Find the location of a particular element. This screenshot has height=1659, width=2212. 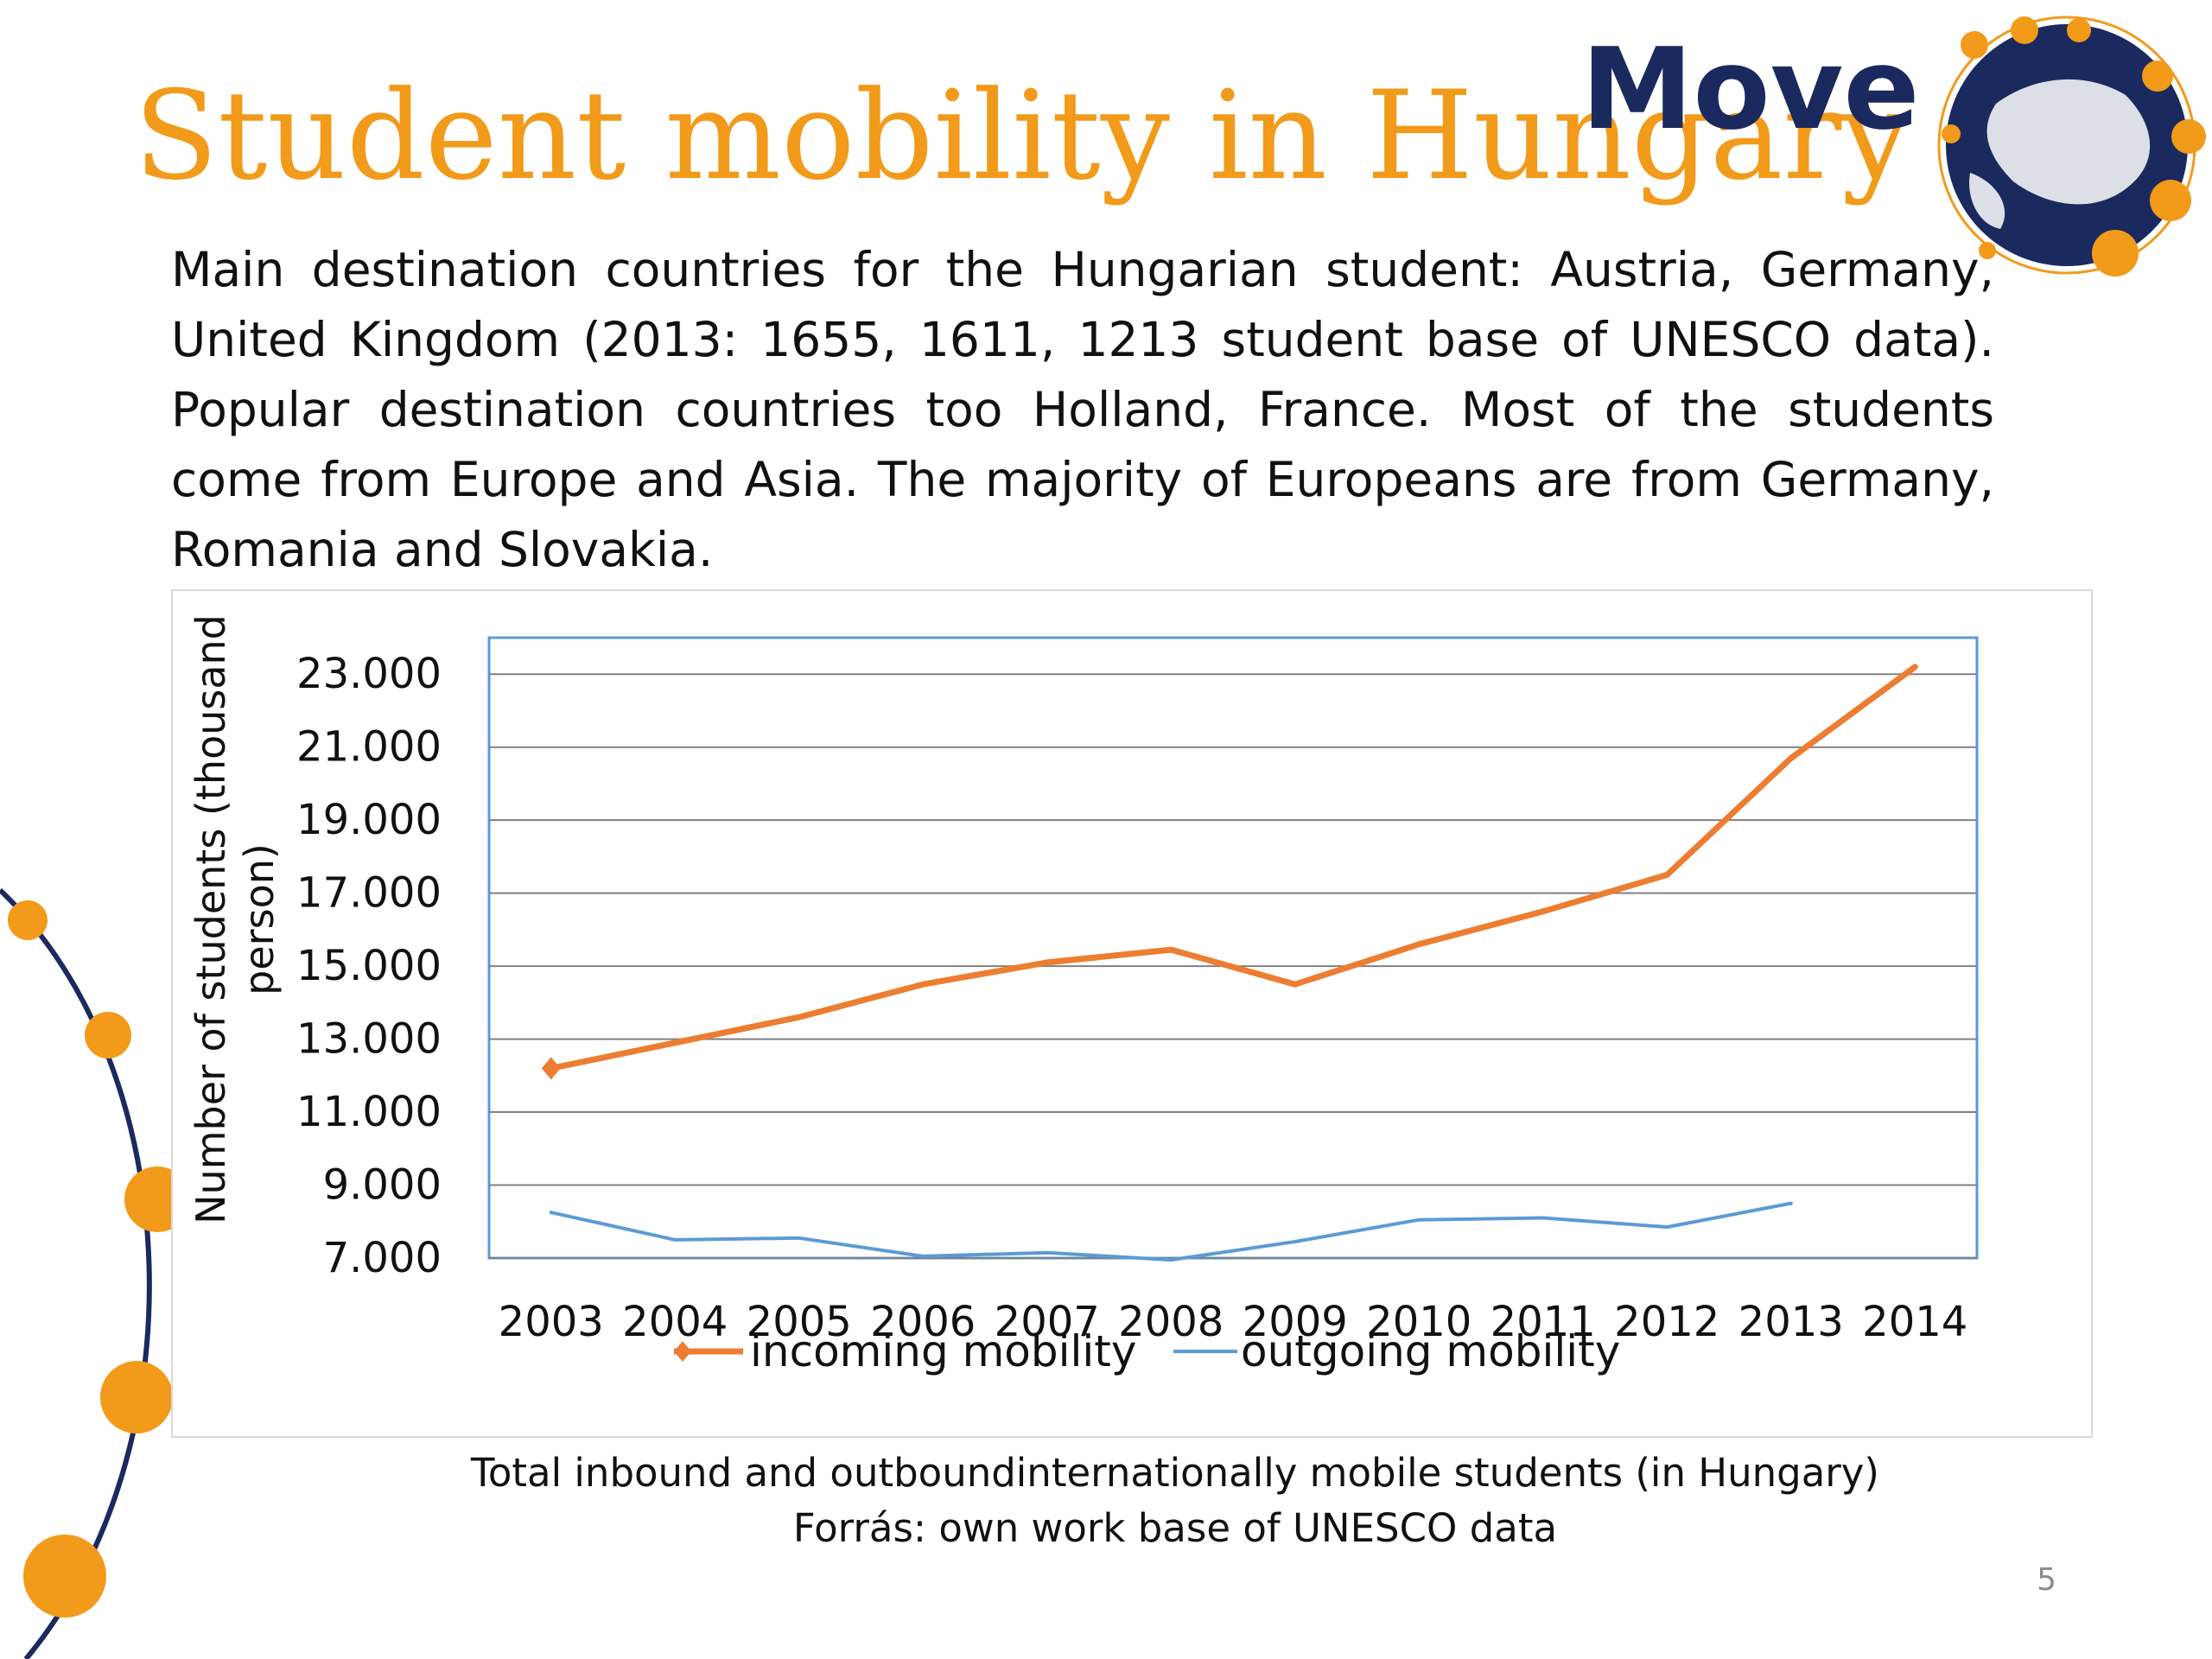

series-line-outgoing is located at coordinates (1171, 1231).